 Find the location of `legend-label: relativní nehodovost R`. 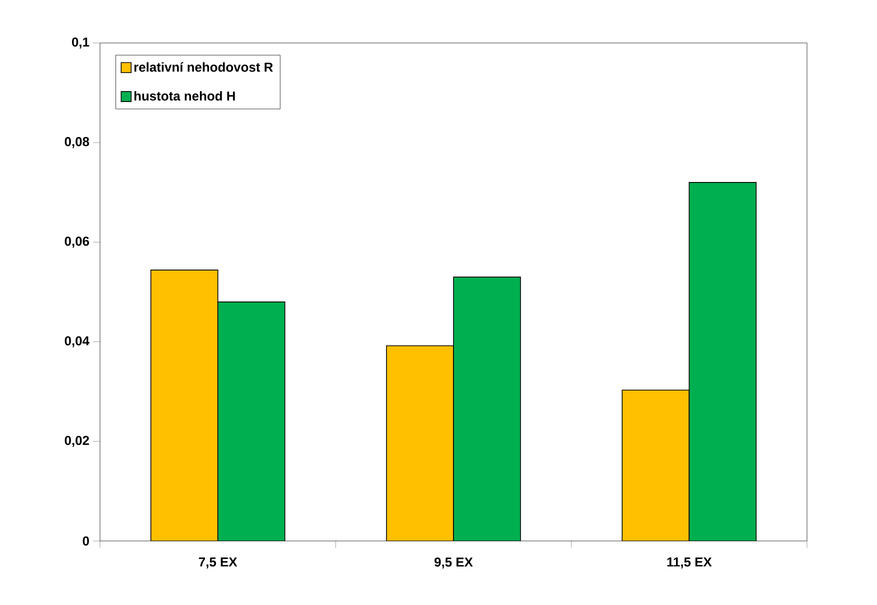

legend-label: relativní nehodovost R is located at coordinates (203, 67).